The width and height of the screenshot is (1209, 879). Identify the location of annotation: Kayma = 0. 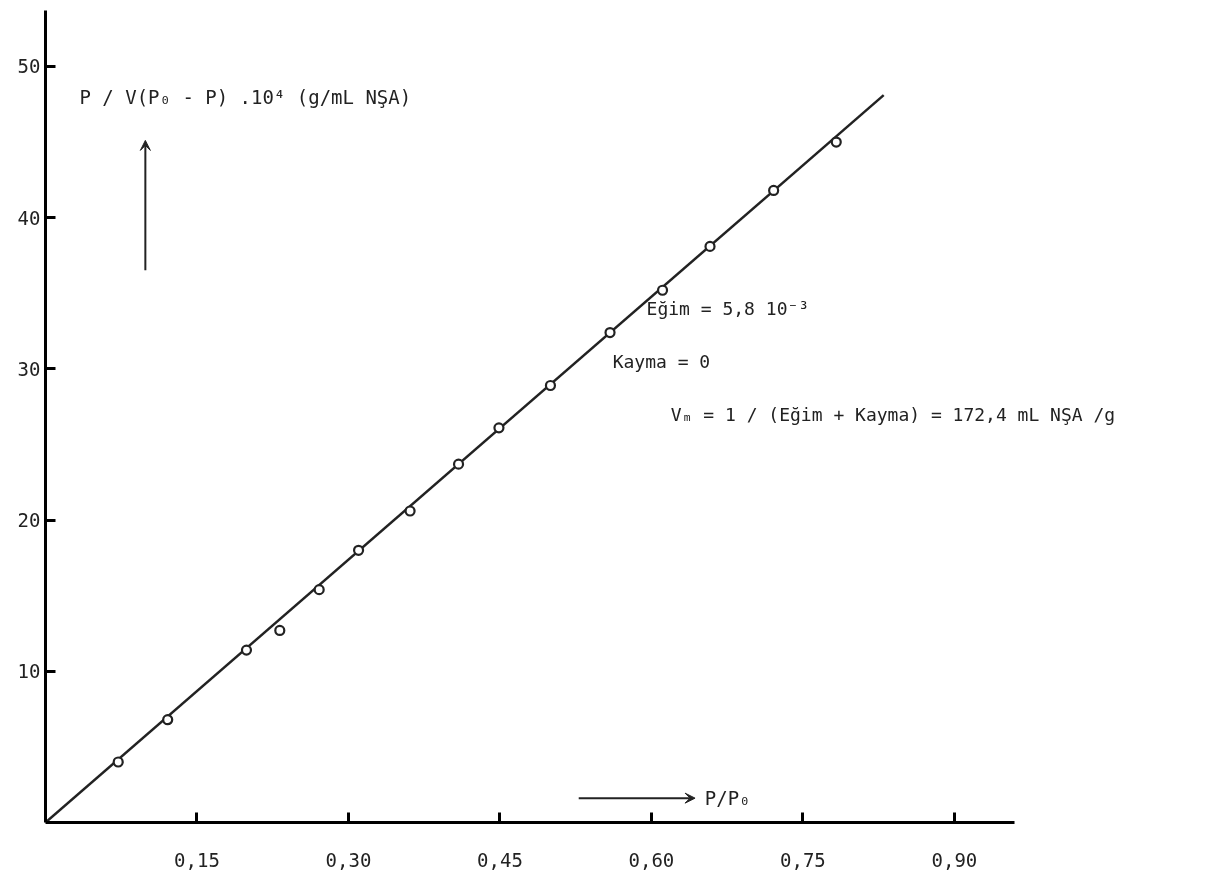
(661, 361).